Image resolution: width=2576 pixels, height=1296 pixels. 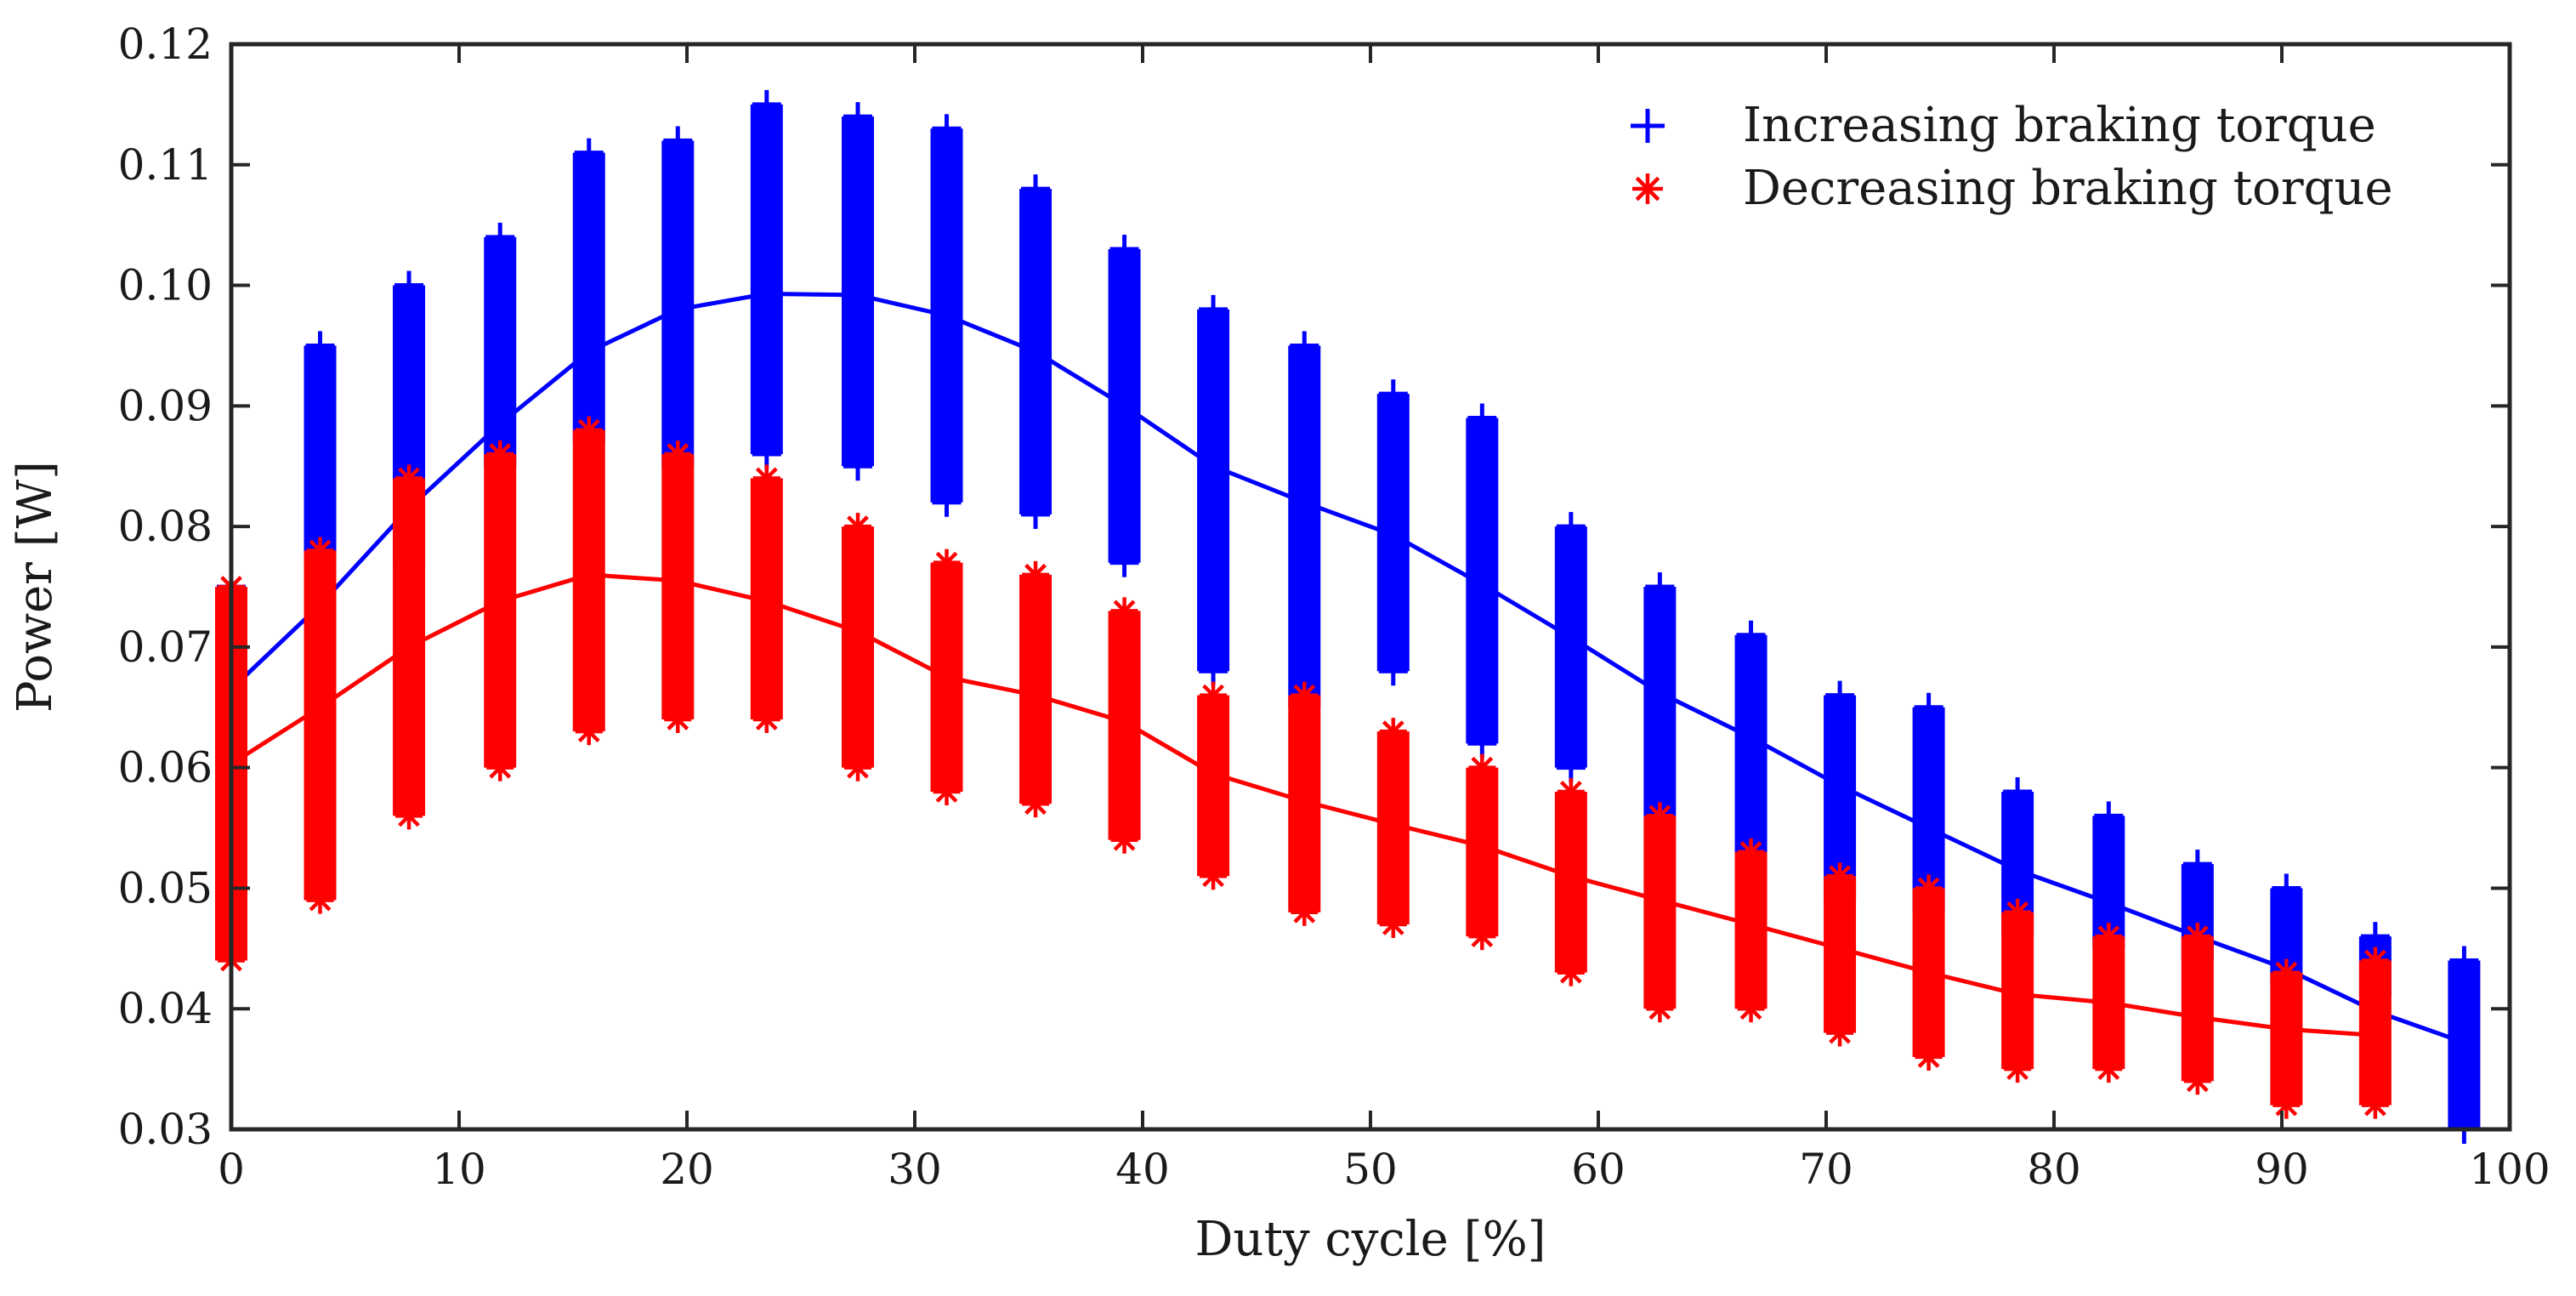 What do you see at coordinates (166, 165) in the screenshot?
I see `y-tick-label: 0.11` at bounding box center [166, 165].